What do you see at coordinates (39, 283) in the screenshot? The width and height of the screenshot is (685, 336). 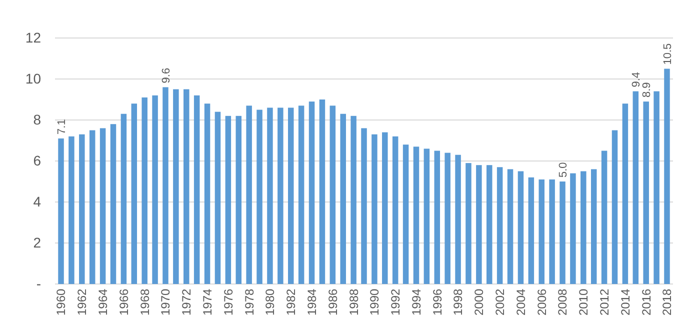 I see `y-tick-label: -` at bounding box center [39, 283].